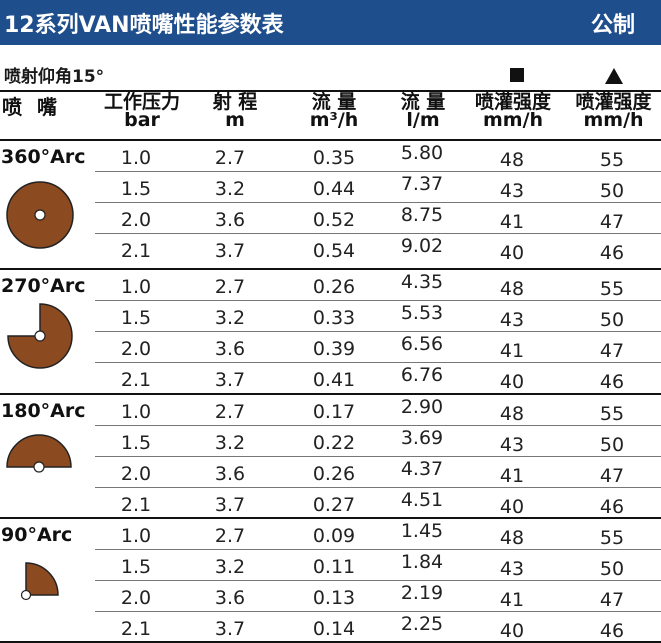  I want to click on flow-m3-cell: 0.52, so click(334, 220).